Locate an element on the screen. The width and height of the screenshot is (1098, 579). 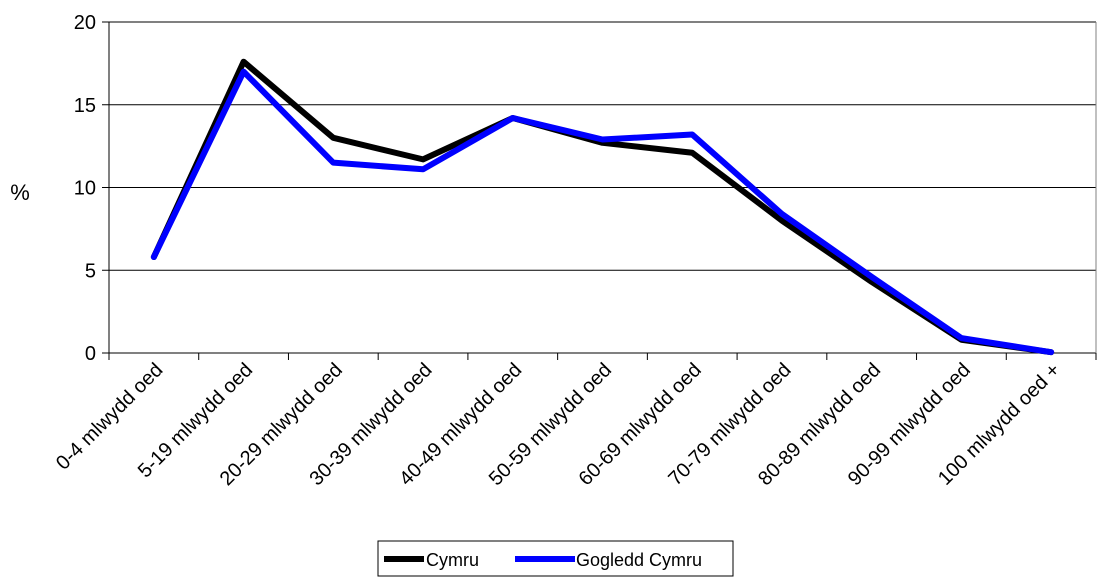
legend-label: Cymru is located at coordinates (452, 560).